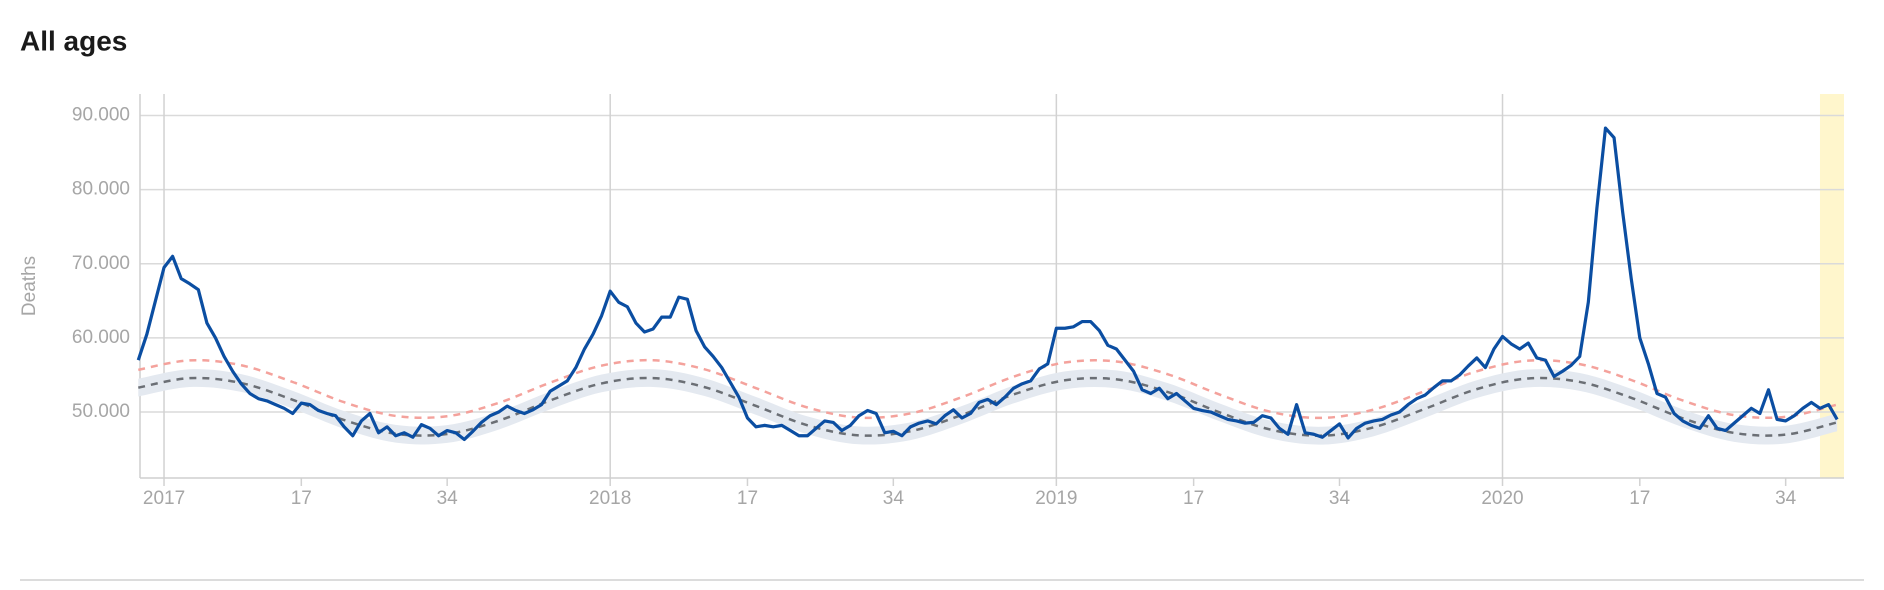 This screenshot has width=1884, height=590. Describe the element at coordinates (1056, 498) in the screenshot. I see `x-tick-label: 2019` at that location.